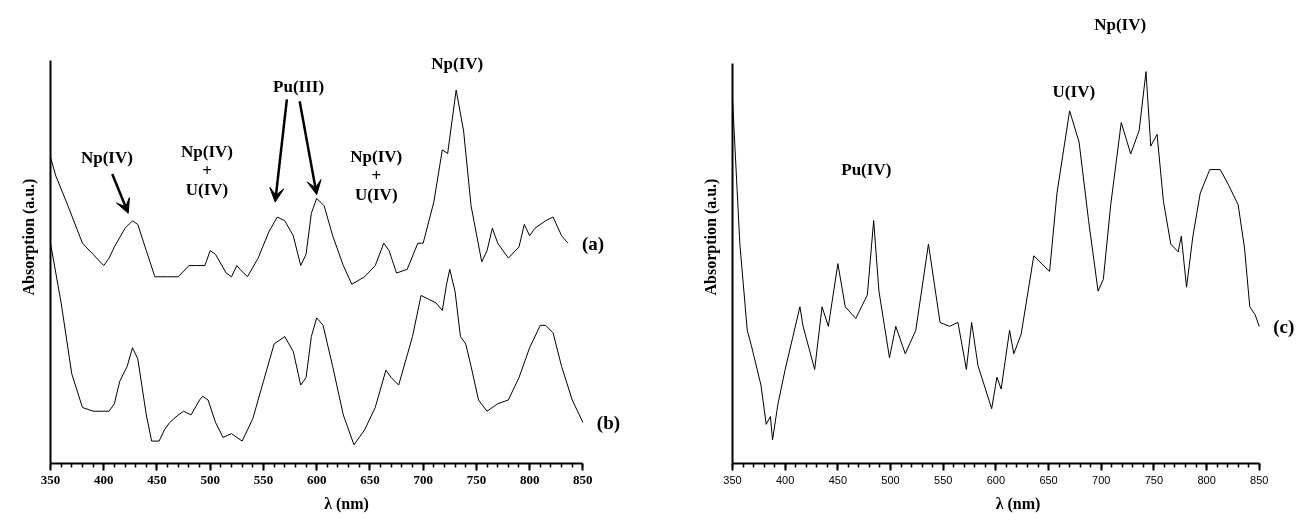  Describe the element at coordinates (106, 157) in the screenshot. I see `annotation: Np(IV)` at that location.